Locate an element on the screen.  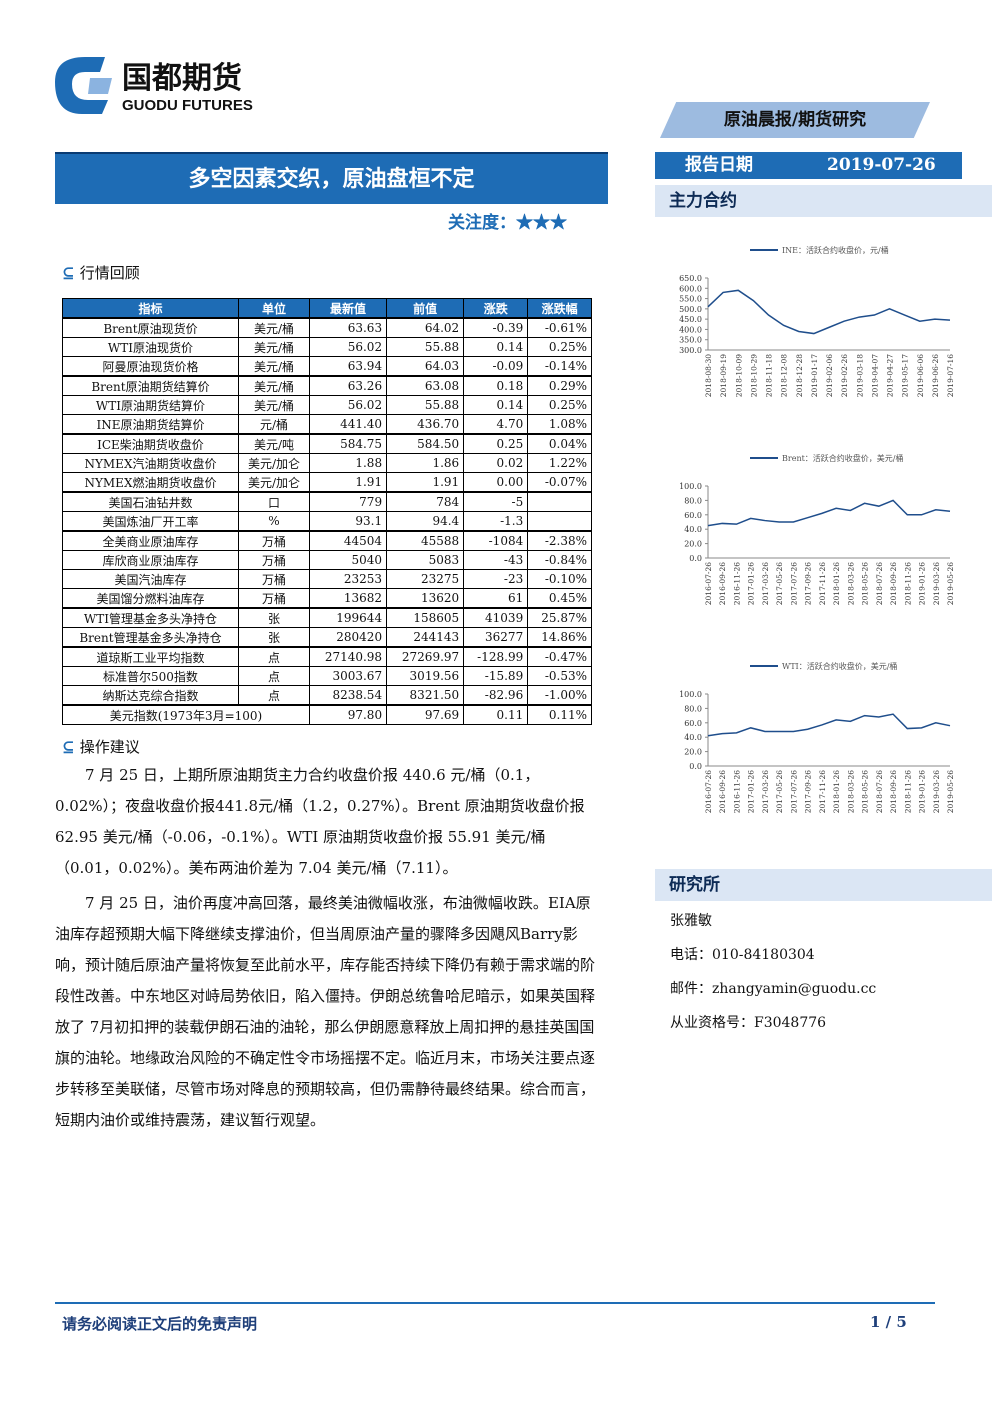
table-cell: 8321.50 is located at coordinates (425, 695).